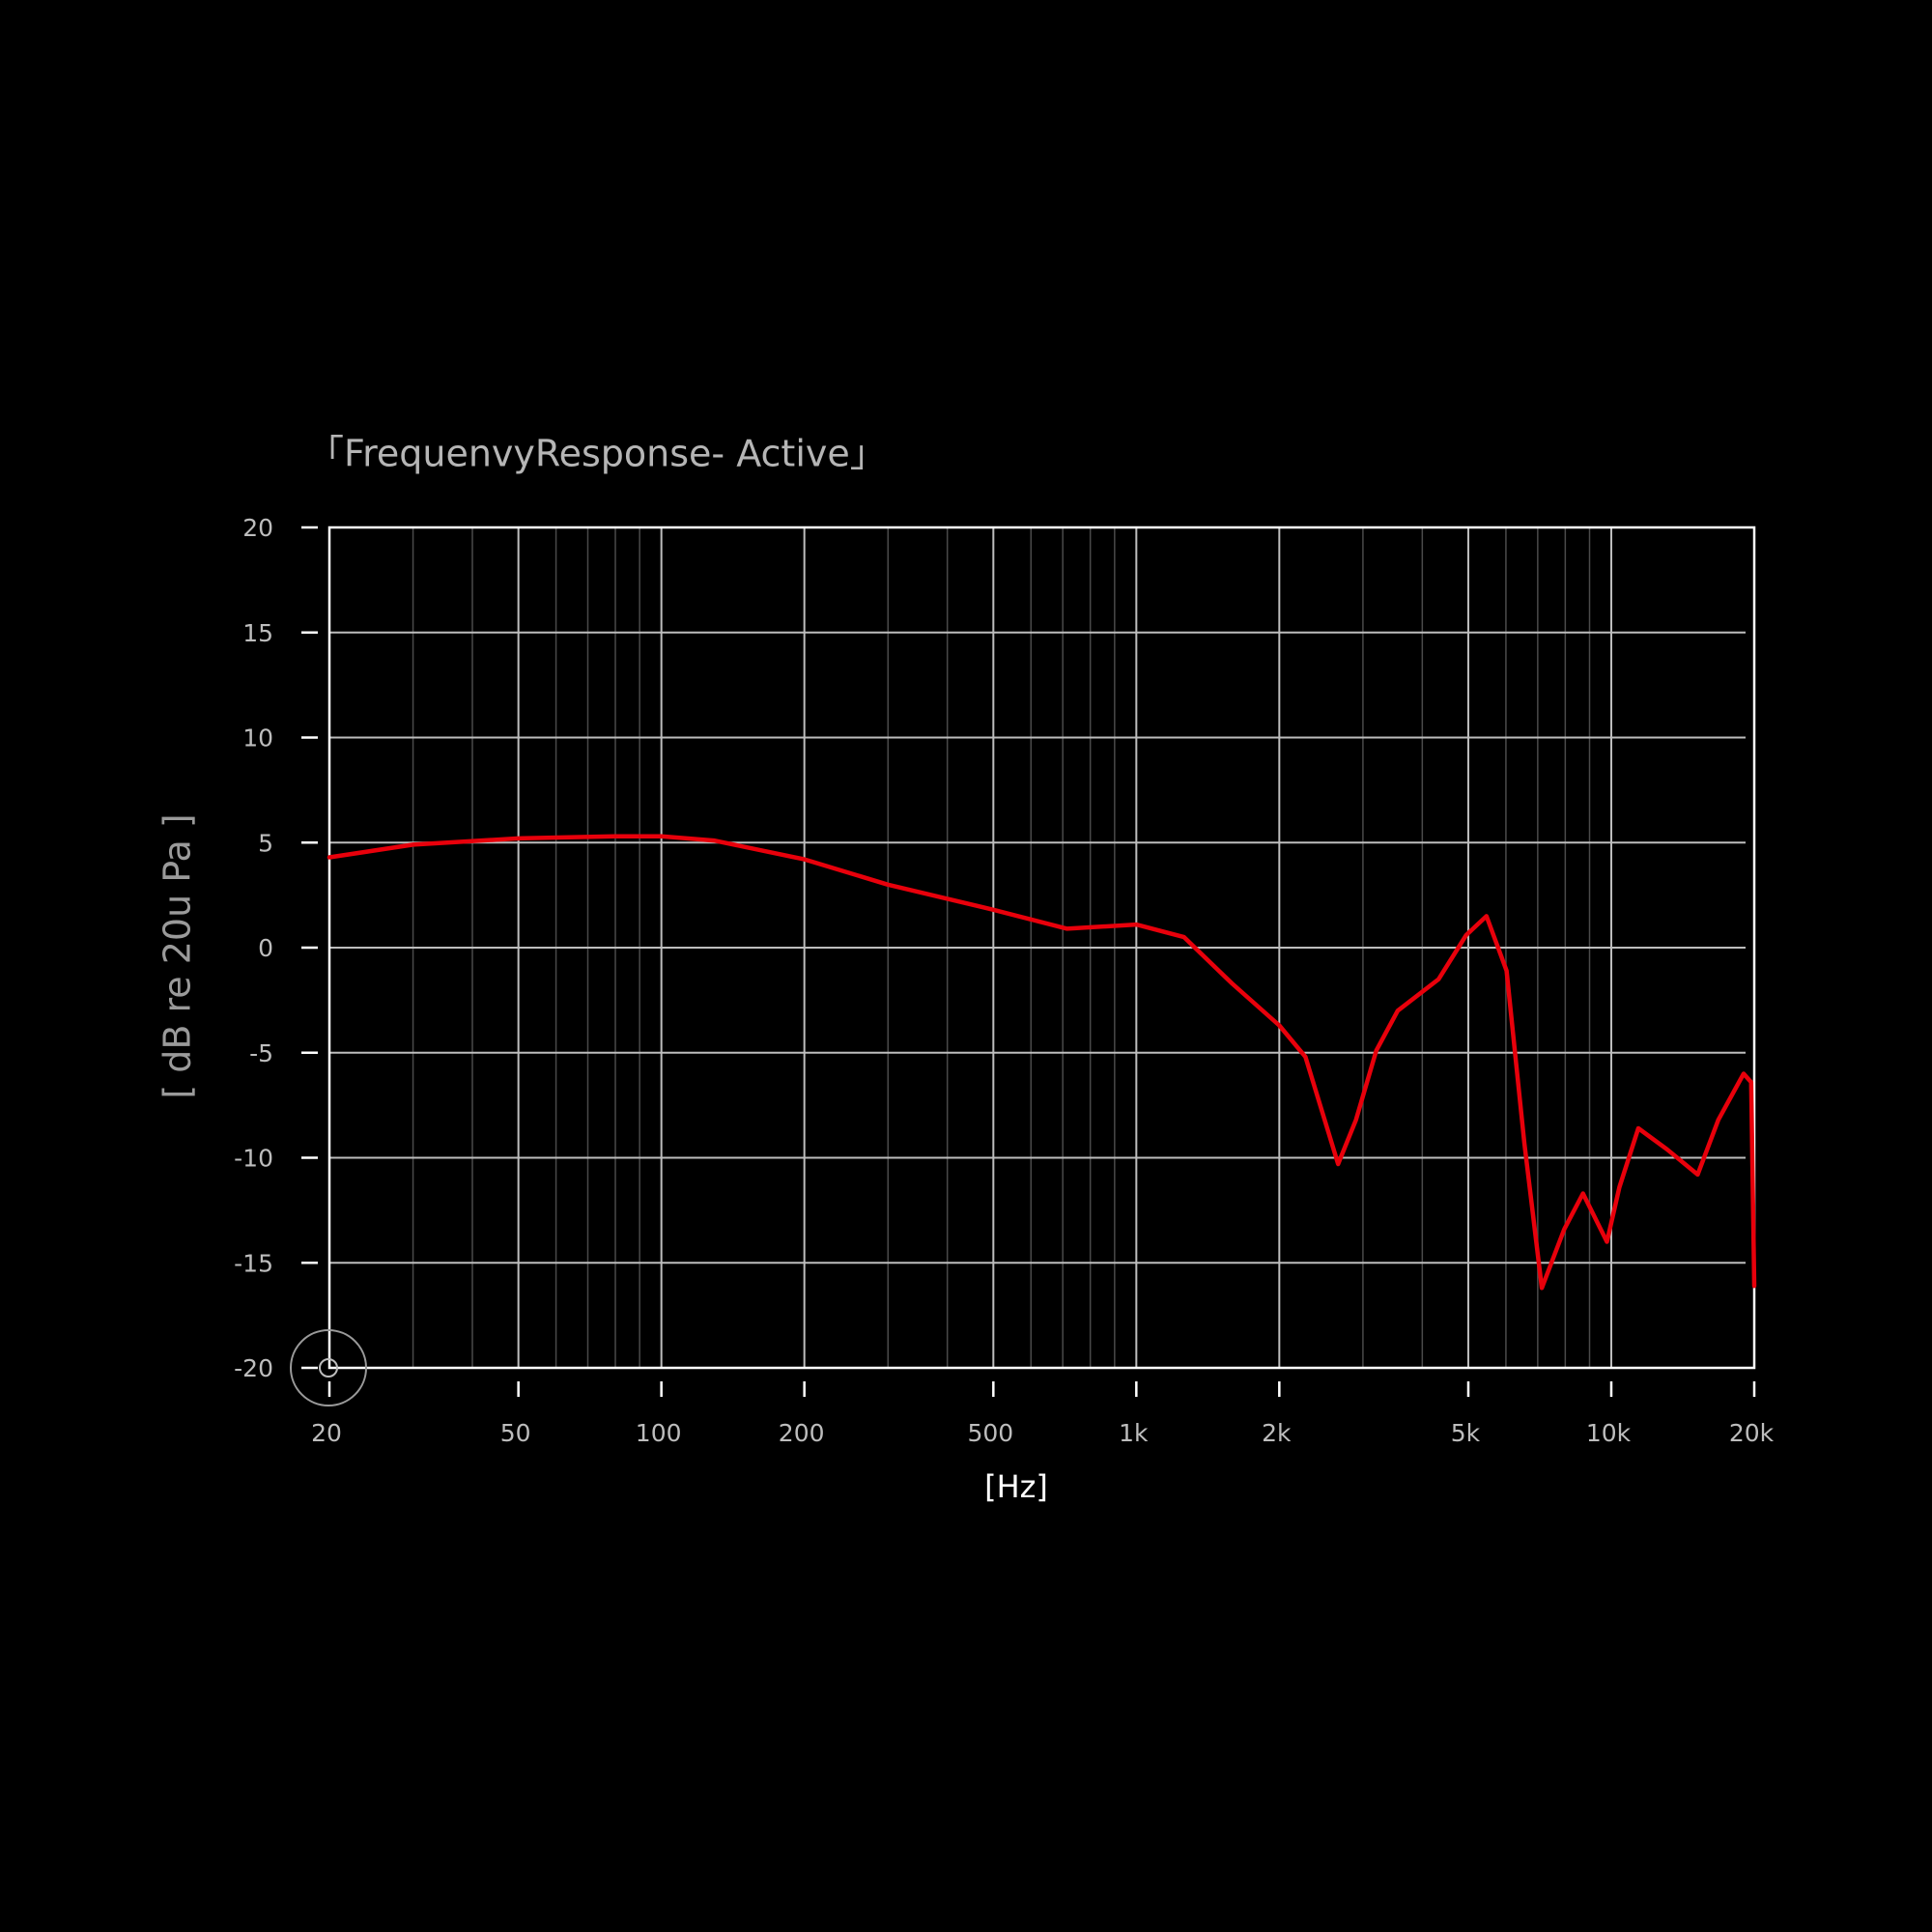 The width and height of the screenshot is (1932, 1932). Describe the element at coordinates (1752, 1433) in the screenshot. I see `x-tick-label: 20k` at that location.